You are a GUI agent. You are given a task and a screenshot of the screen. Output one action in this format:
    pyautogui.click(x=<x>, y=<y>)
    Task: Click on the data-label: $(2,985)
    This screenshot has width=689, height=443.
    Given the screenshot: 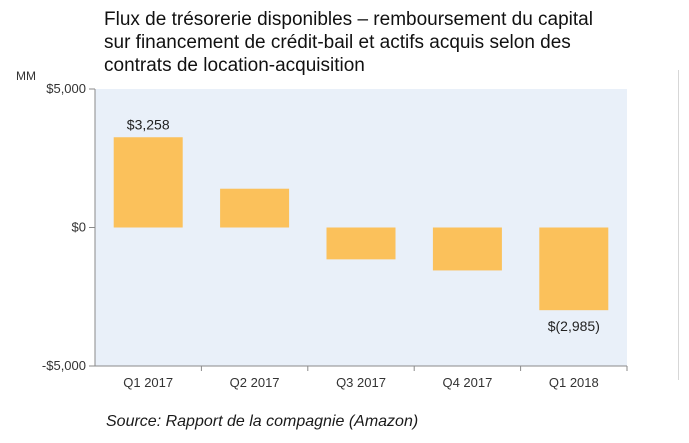 What is the action you would take?
    pyautogui.click(x=574, y=326)
    